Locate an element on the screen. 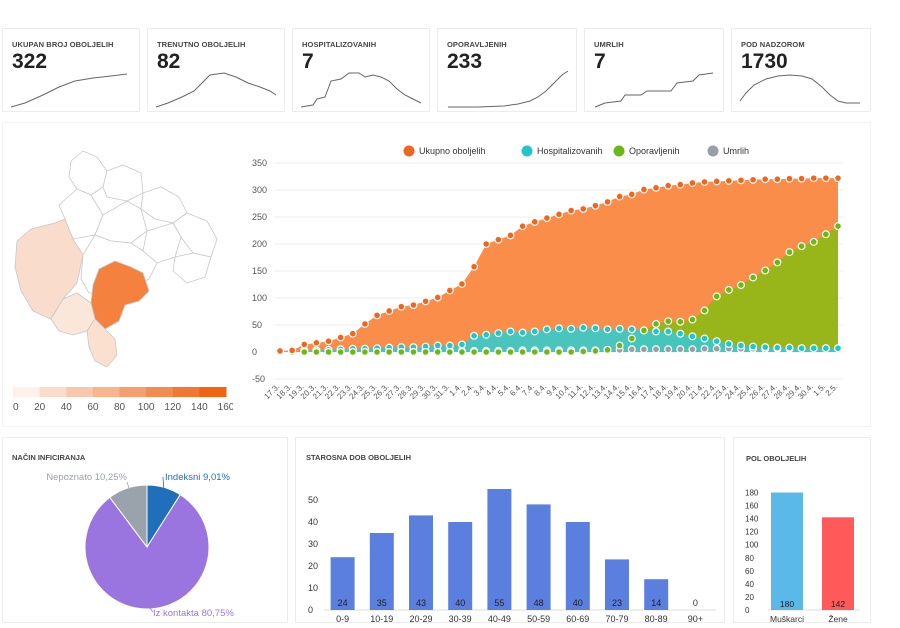 The height and width of the screenshot is (628, 900). stat-card-recovered: OPORAVLJENIH 233 is located at coordinates (507, 70).